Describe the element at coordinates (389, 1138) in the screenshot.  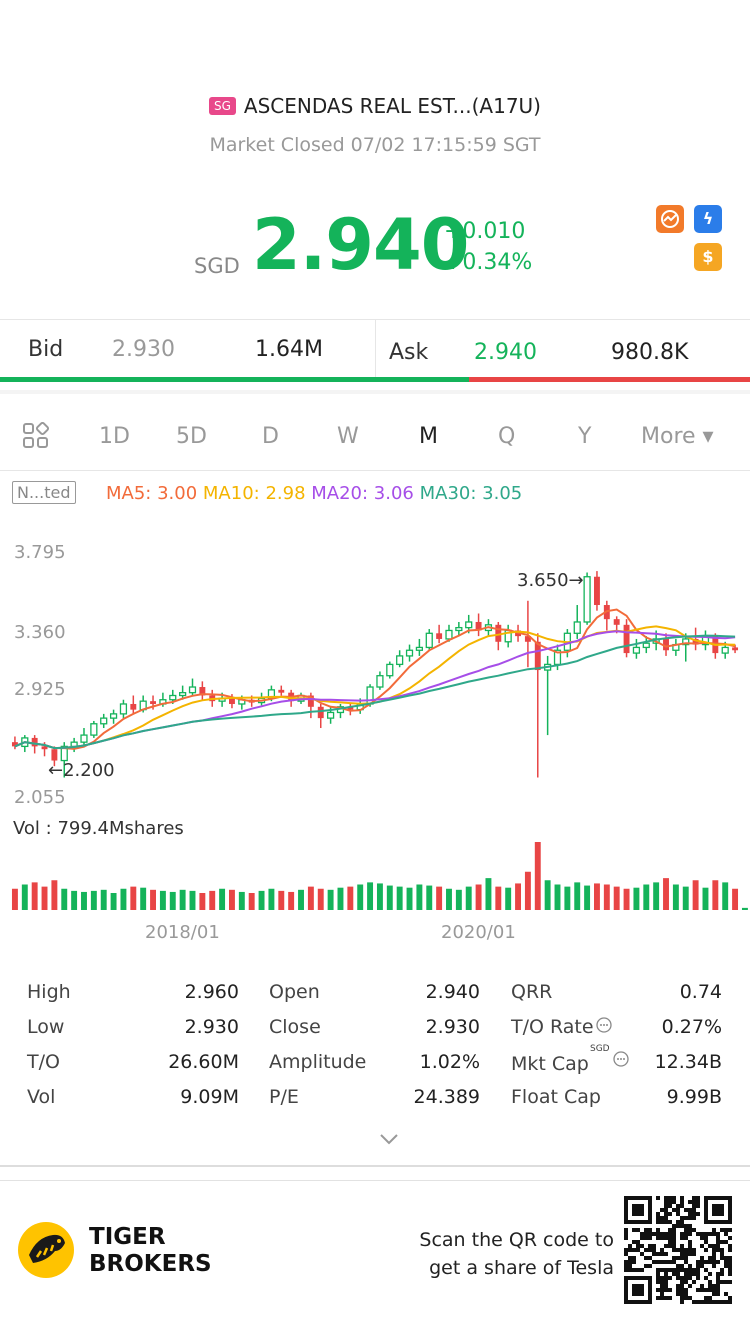
I see `chevron-down-icon` at that location.